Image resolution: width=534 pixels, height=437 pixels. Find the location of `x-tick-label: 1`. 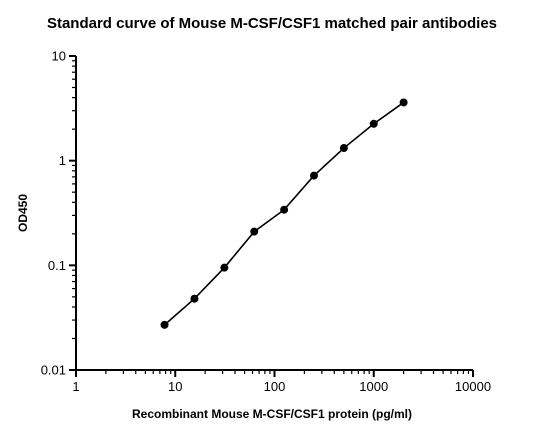

x-tick-label: 1 is located at coordinates (75, 386).